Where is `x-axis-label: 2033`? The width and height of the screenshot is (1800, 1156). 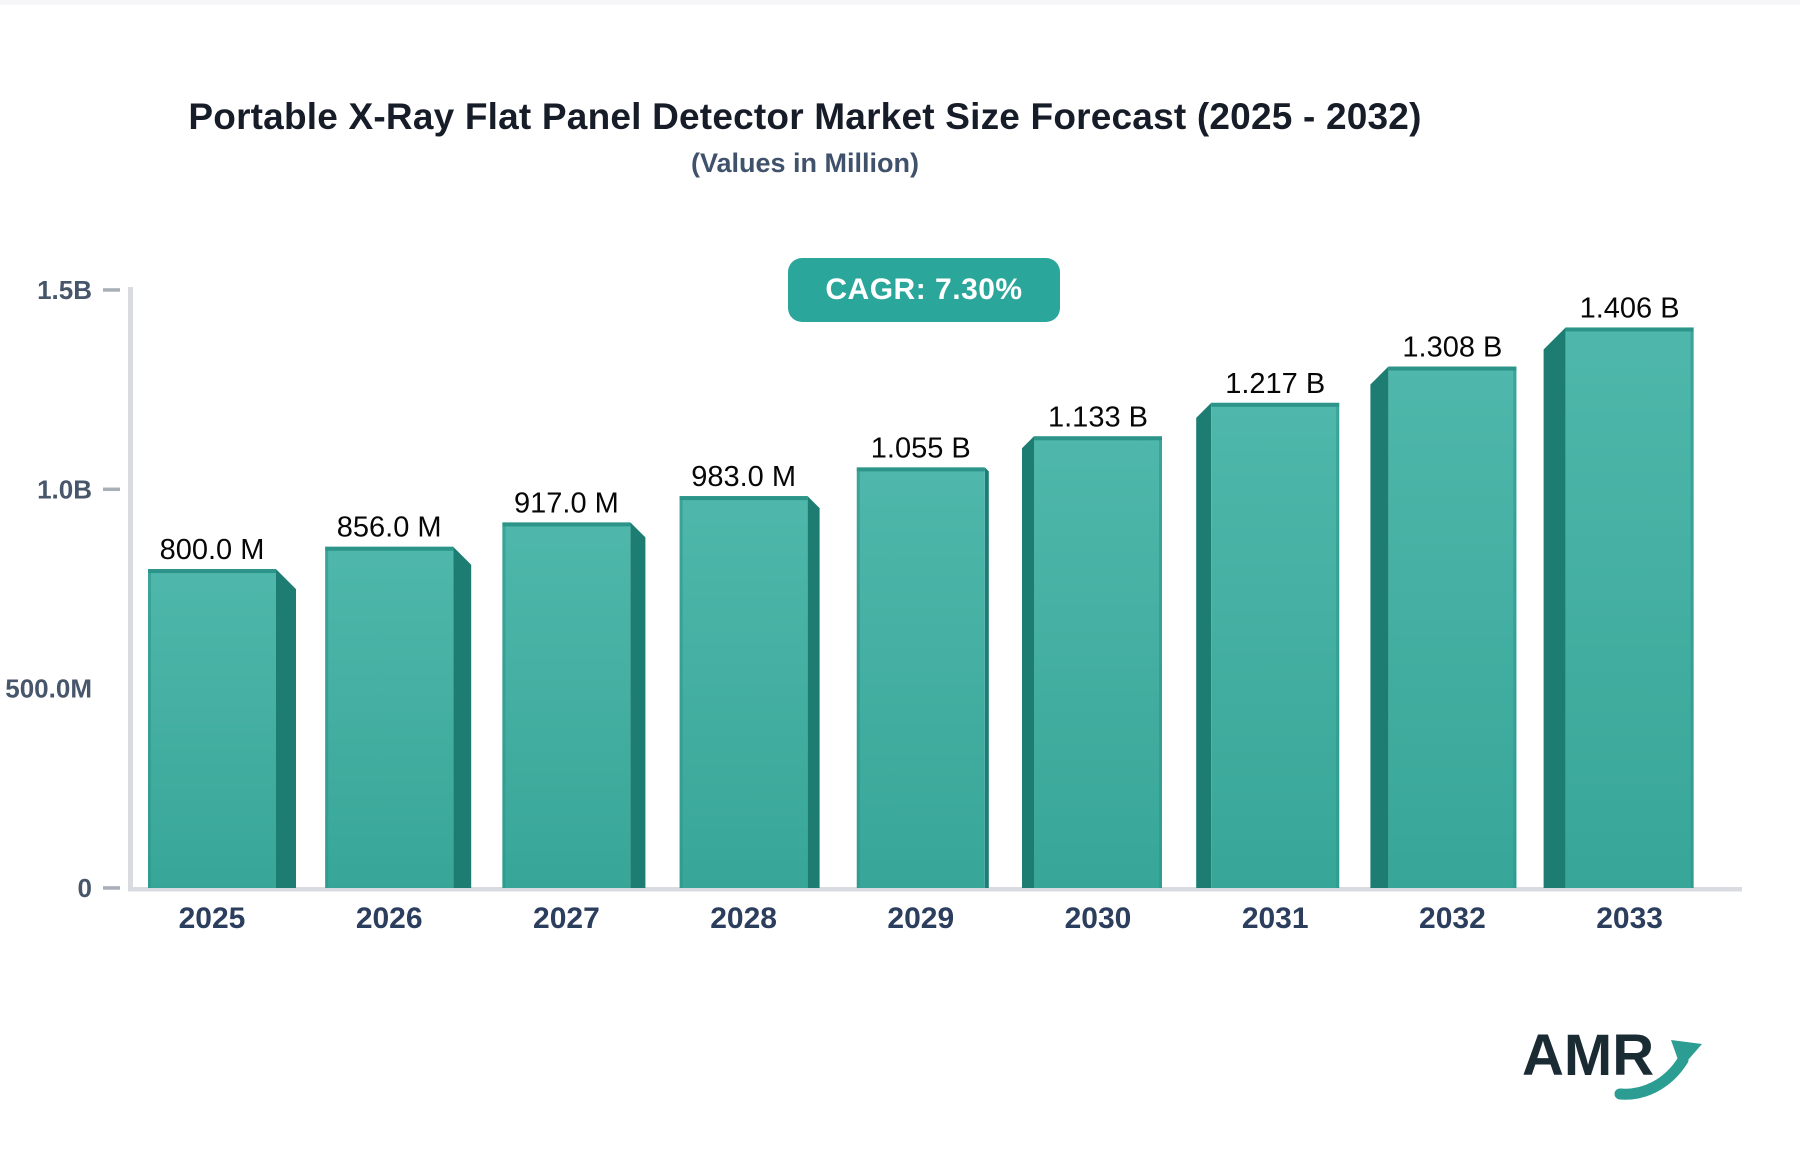
x-axis-label: 2033 is located at coordinates (1629, 918).